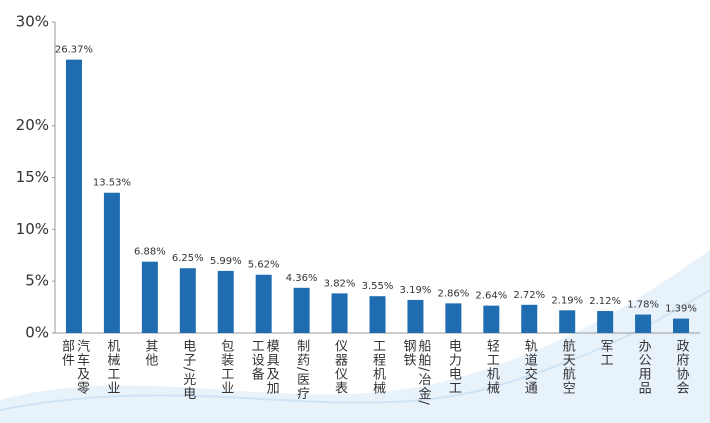 The height and width of the screenshot is (423, 710). What do you see at coordinates (150, 353) in the screenshot?
I see `x-tick-label: 其他` at bounding box center [150, 353].